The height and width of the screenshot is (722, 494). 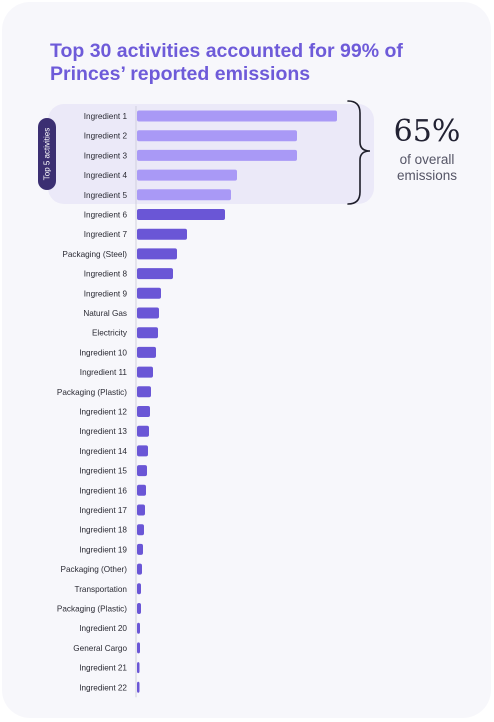 I want to click on category-label-ingredient-15: Ingredient 15, so click(x=103, y=471).